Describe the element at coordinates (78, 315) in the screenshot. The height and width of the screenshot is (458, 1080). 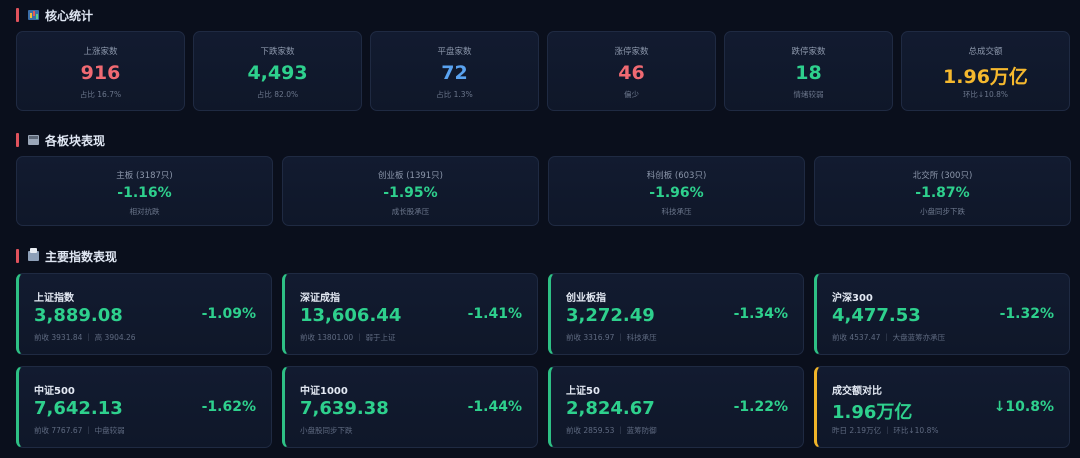
I see `index-value: 3,889.08` at that location.